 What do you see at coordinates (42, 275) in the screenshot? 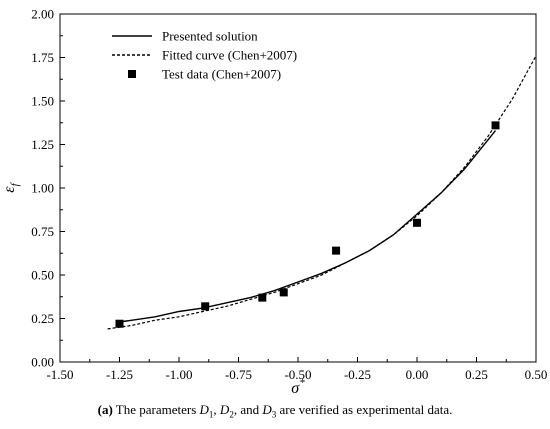
I see `y-tick-label: 0.50` at bounding box center [42, 275].